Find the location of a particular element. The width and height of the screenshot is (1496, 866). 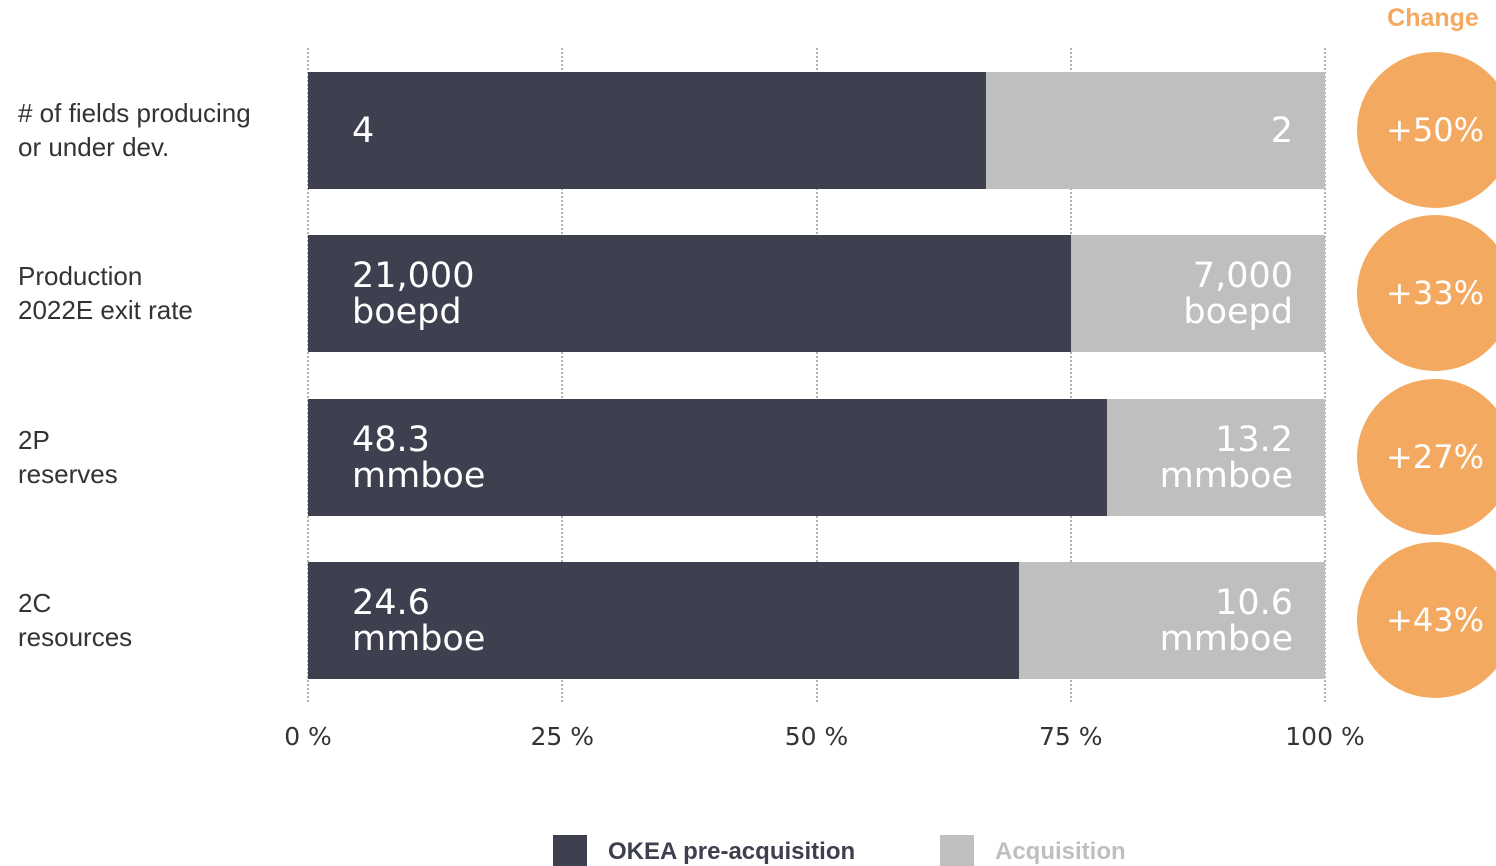

x-tick-label: 75 % is located at coordinates (1070, 736).